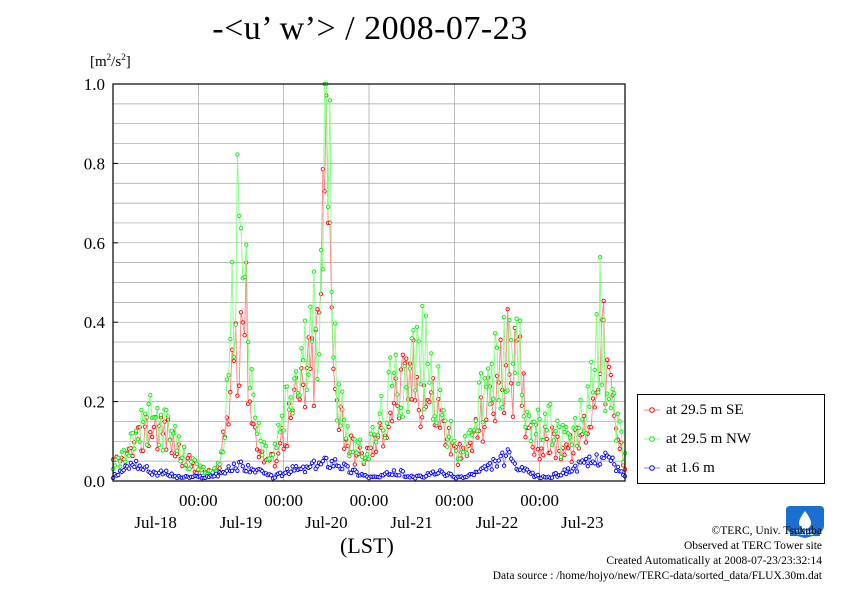  I want to click on y-tick-label: 0.4, so click(95, 322).